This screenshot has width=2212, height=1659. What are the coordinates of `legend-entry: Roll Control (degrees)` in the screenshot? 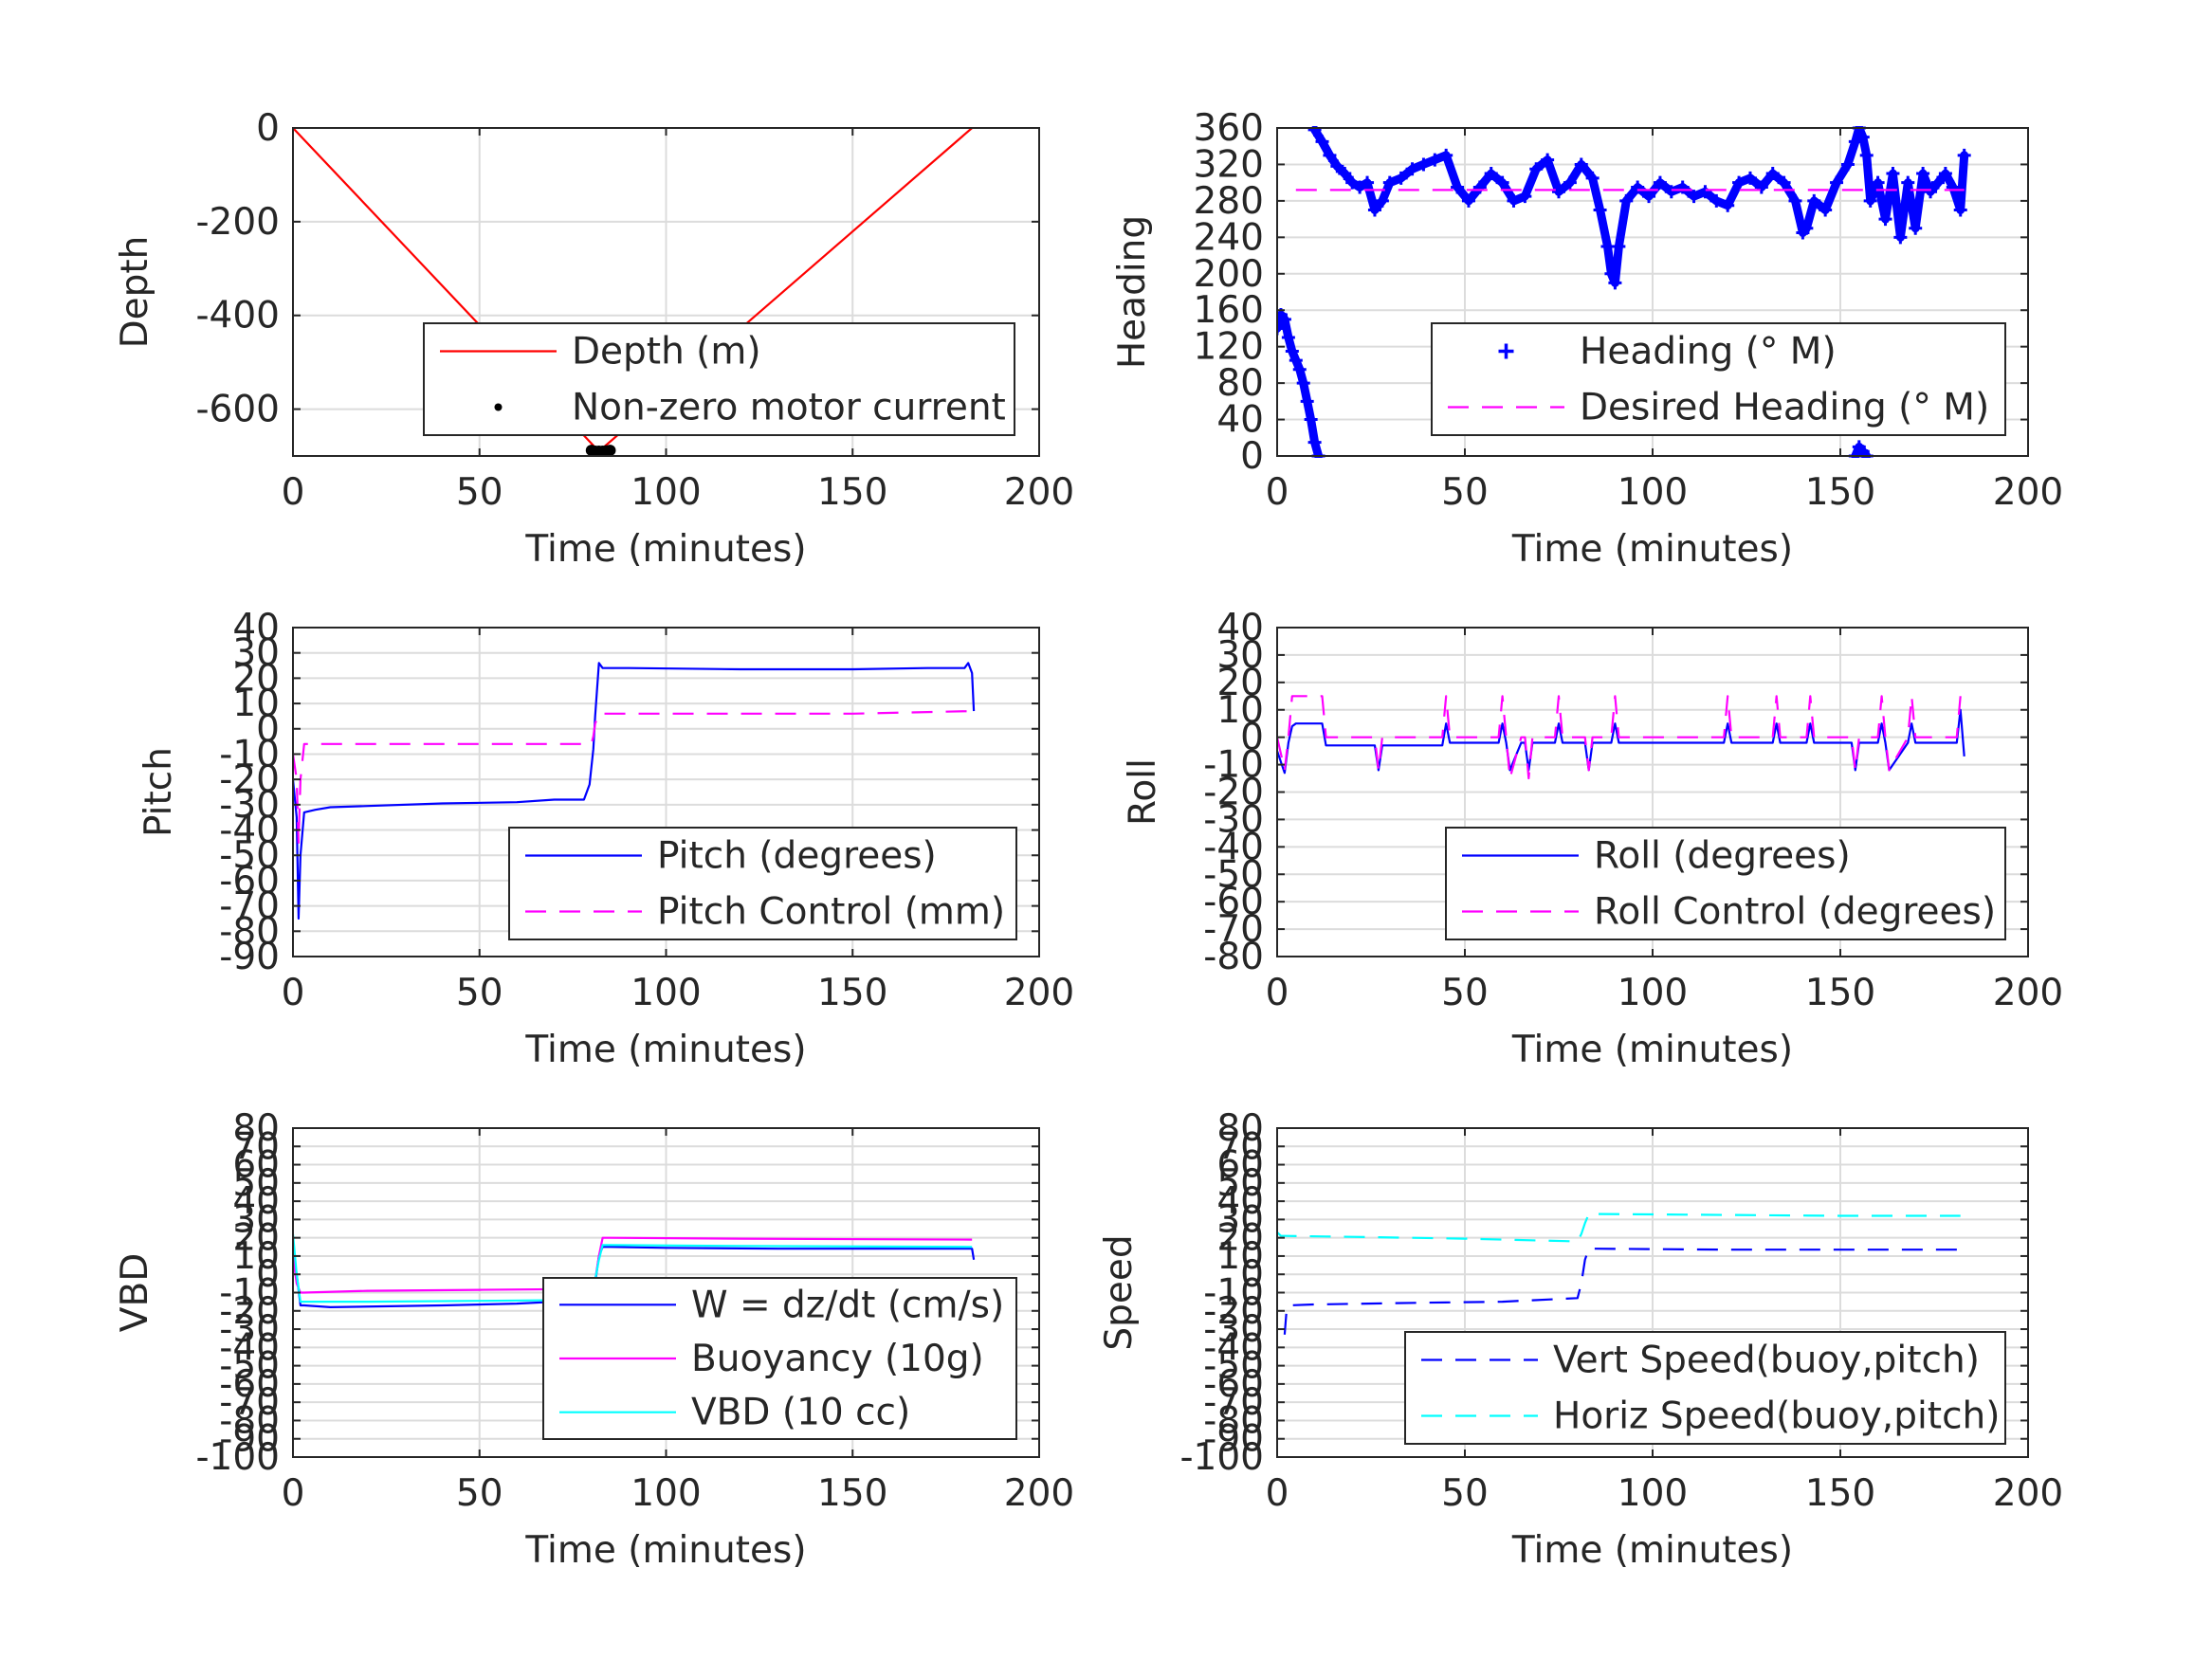 It's located at (1729, 912).